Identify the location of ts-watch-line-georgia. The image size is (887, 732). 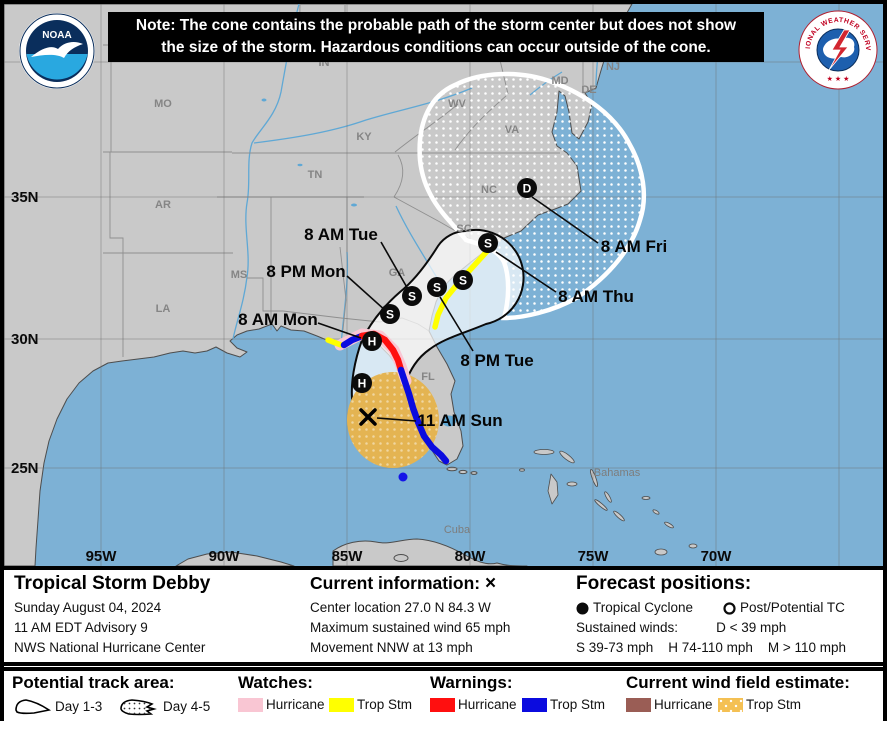
(462, 287).